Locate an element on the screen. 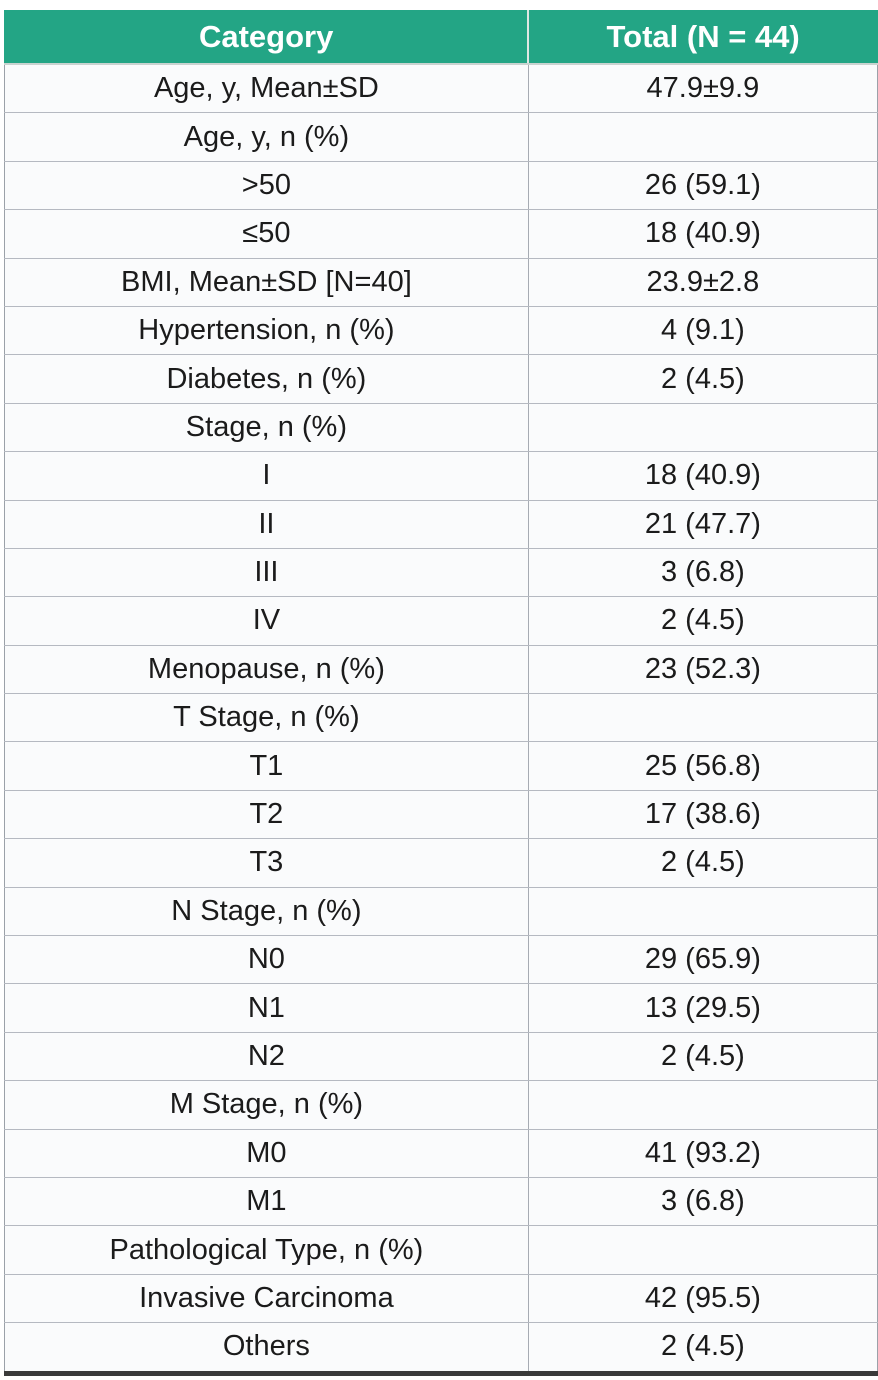 Image resolution: width=878 pixels, height=1380 pixels. category-cell: Hypertension, n (%) is located at coordinates (266, 330).